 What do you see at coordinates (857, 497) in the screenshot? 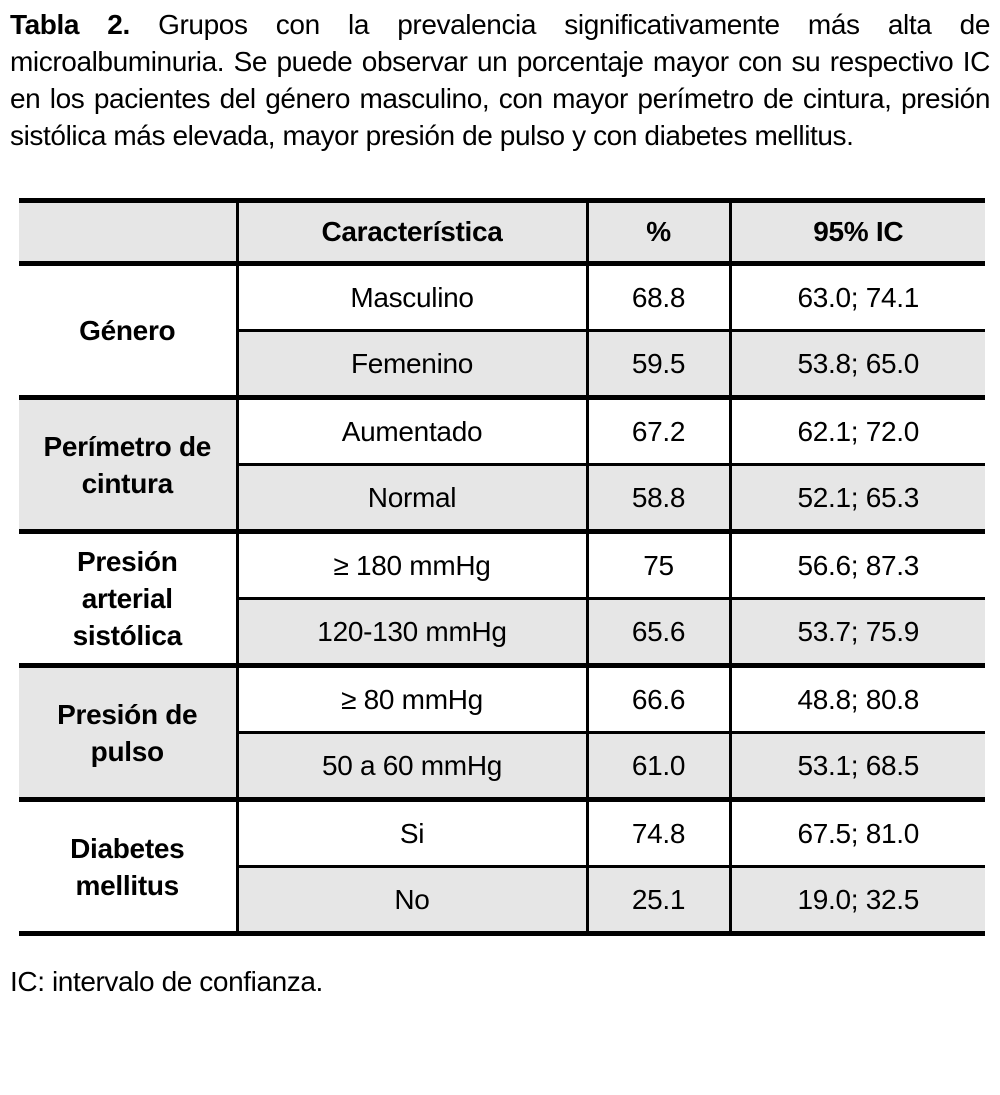
I see `cell-ci: 52.1; 65.3` at bounding box center [857, 497].